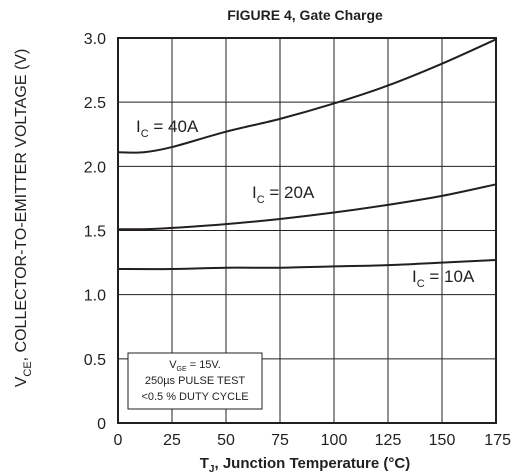  Describe the element at coordinates (280, 440) in the screenshot. I see `x-tick-label: 75` at that location.